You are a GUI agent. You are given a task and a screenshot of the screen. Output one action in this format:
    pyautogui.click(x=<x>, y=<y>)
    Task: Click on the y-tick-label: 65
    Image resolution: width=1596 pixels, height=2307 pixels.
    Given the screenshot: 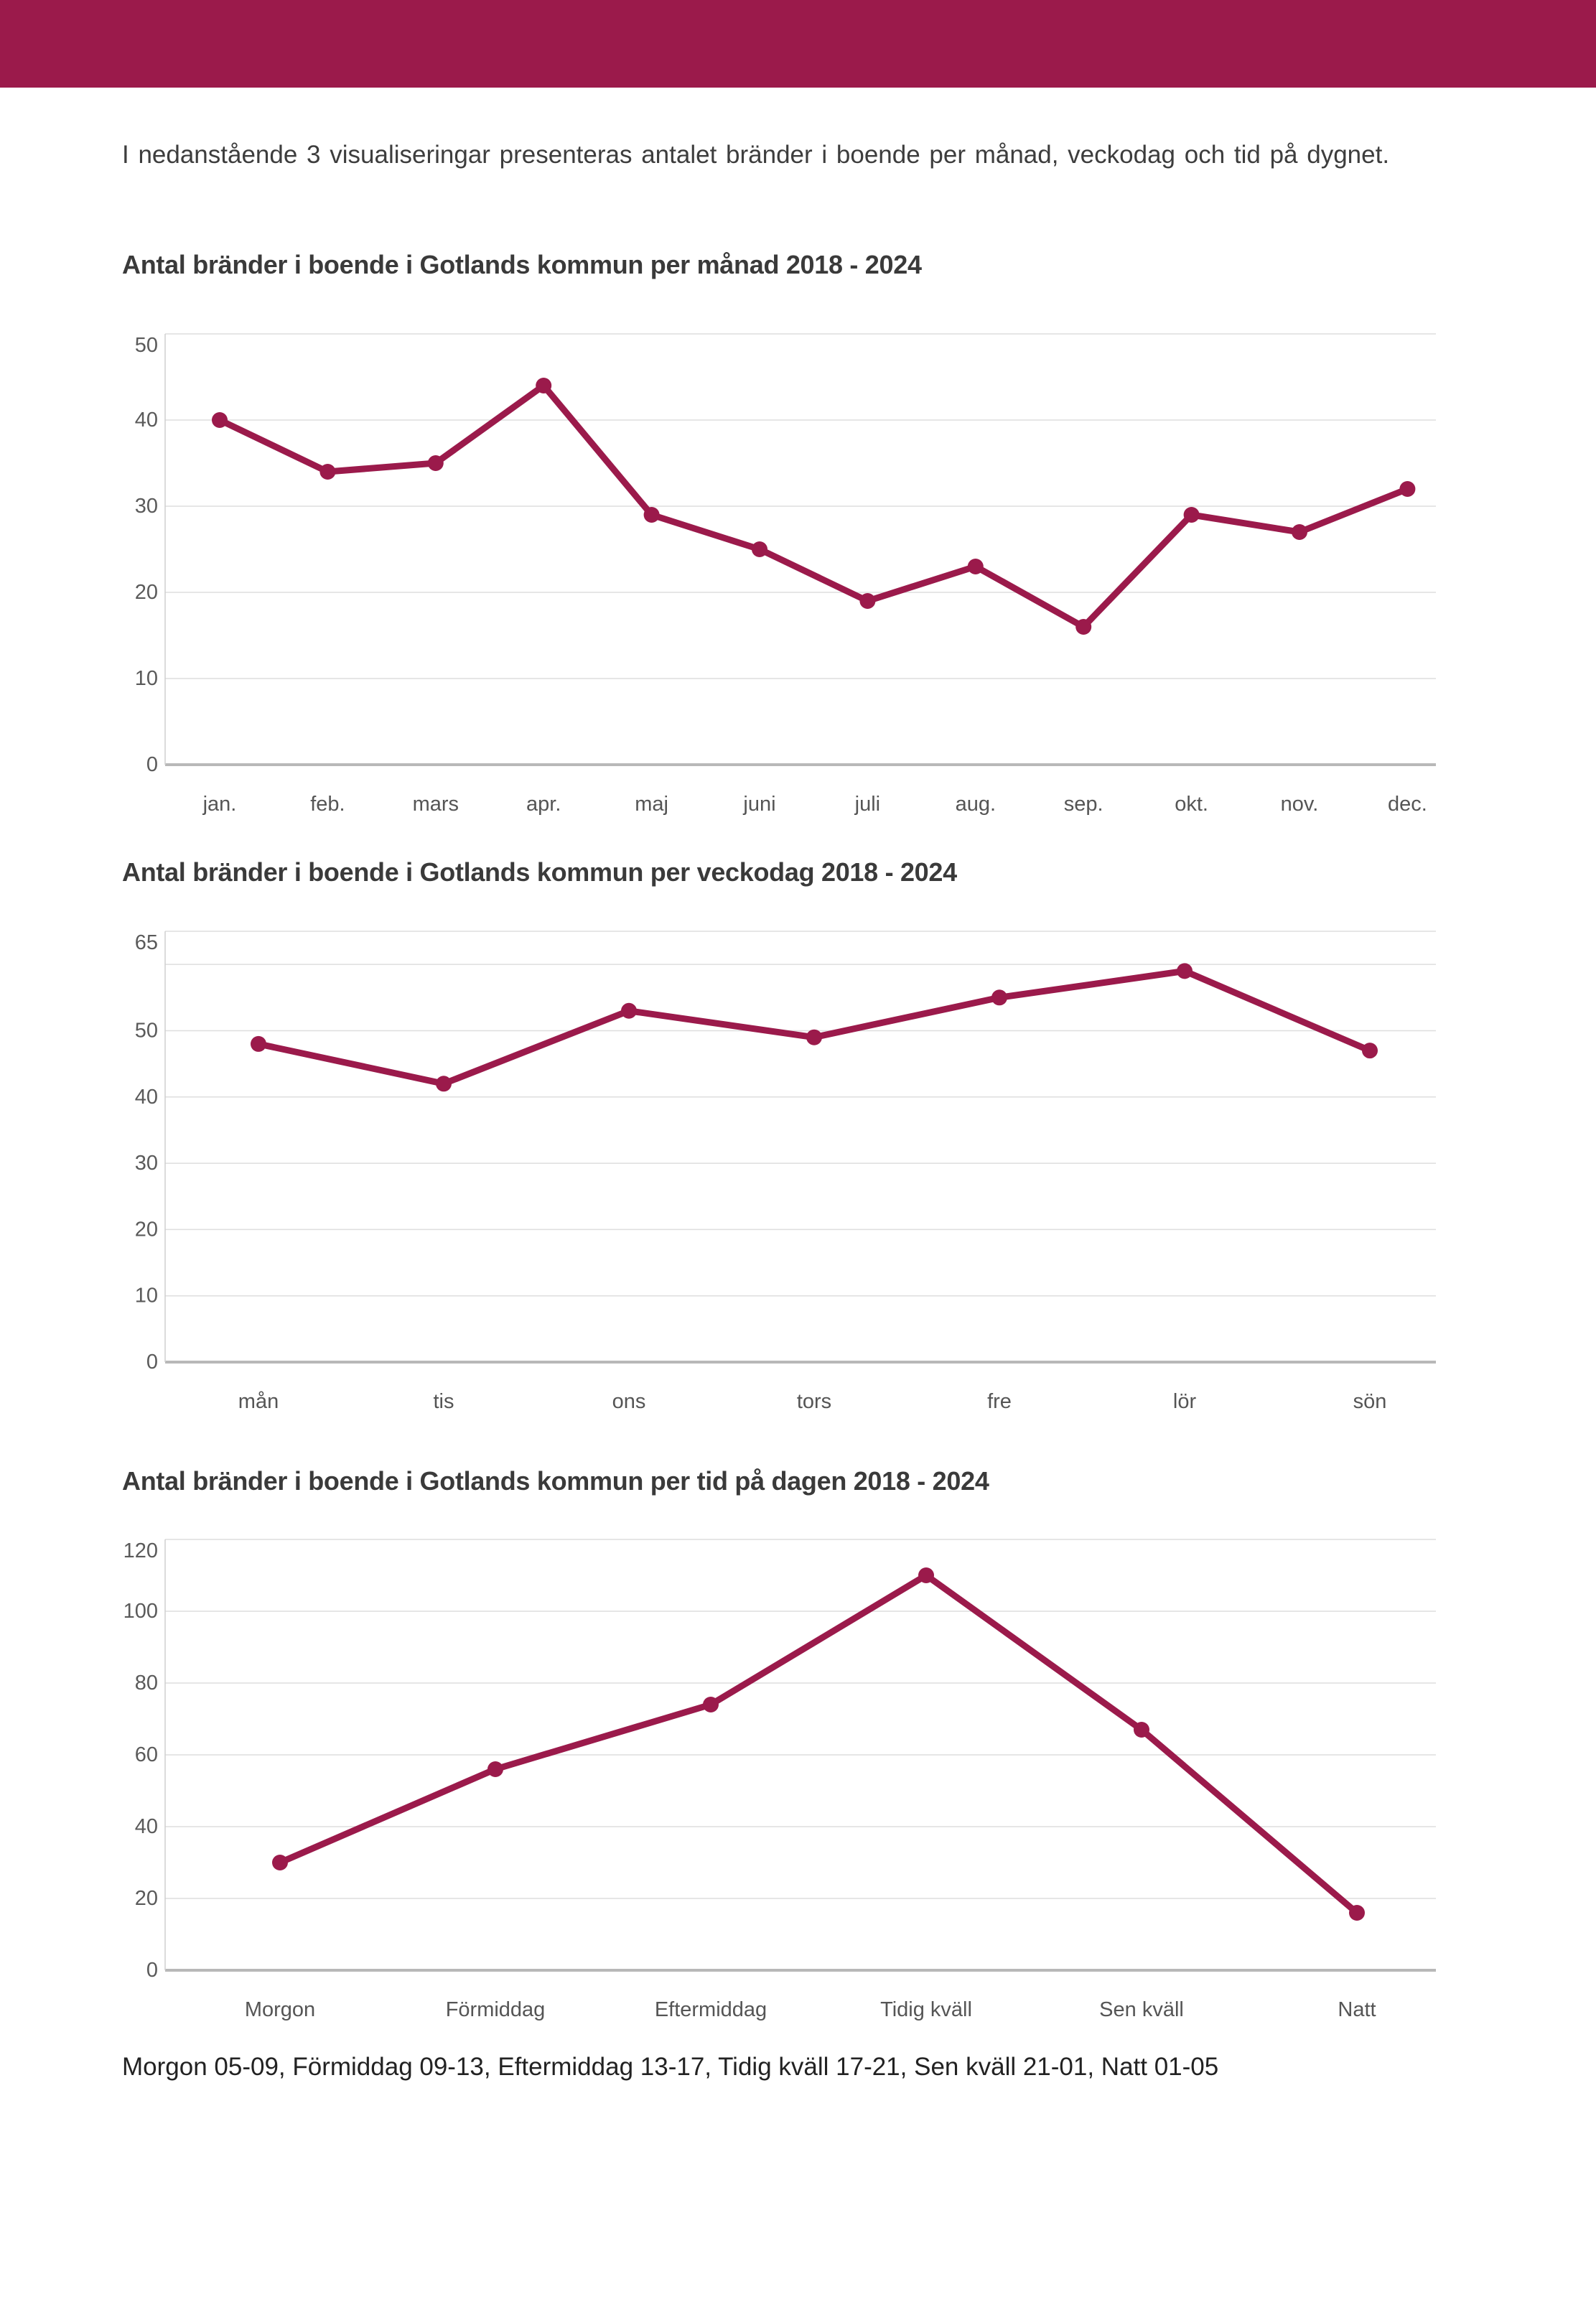 What is the action you would take?
    pyautogui.click(x=146, y=943)
    